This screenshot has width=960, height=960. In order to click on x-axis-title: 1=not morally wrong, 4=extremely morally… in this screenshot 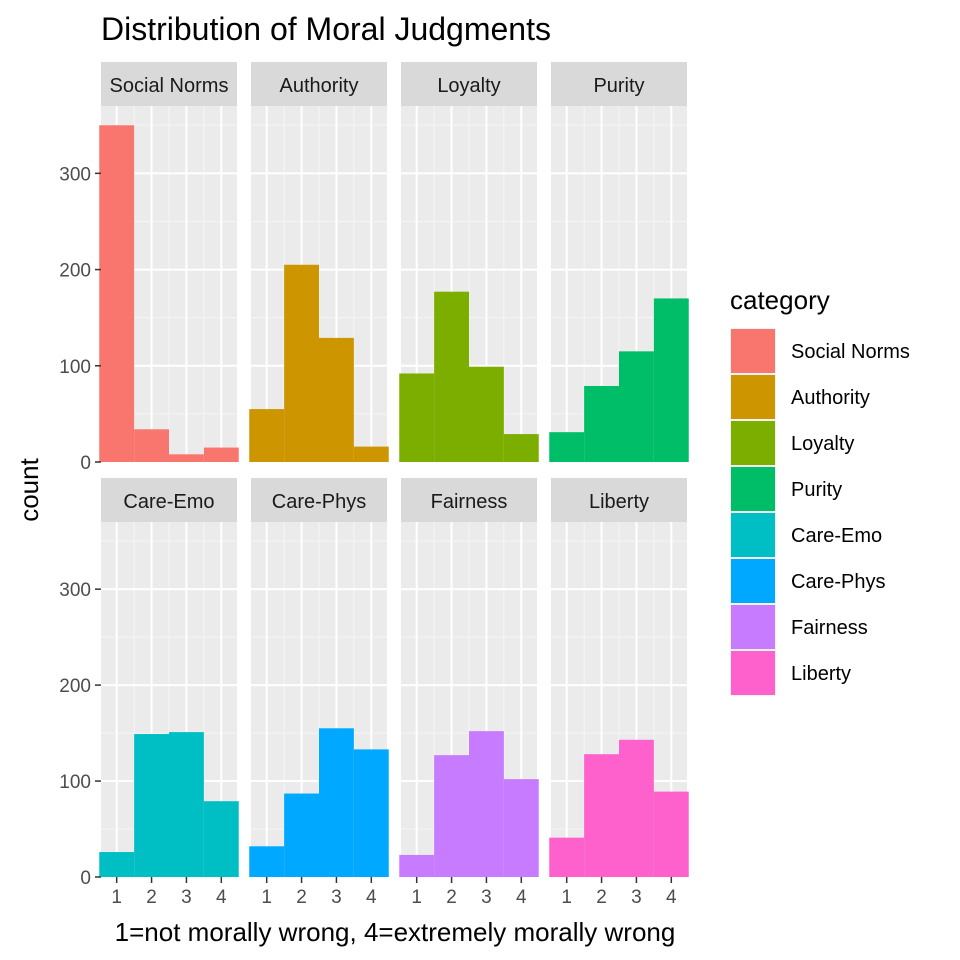, I will do `click(395, 932)`.